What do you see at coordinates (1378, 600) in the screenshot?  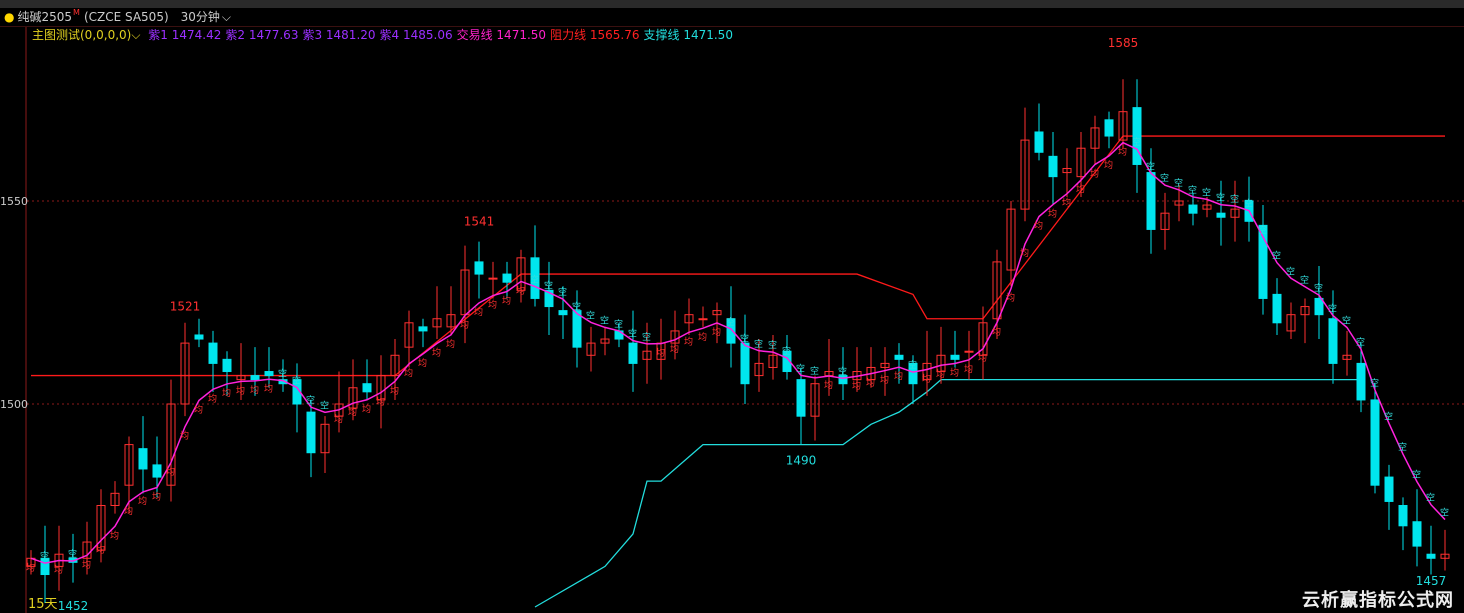 I see `watermark: 云析赢指标公式网` at bounding box center [1378, 600].